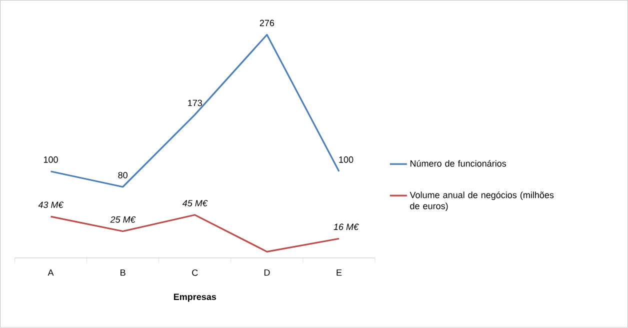 The image size is (628, 328). Describe the element at coordinates (123, 175) in the screenshot. I see `data-label: 80` at that location.